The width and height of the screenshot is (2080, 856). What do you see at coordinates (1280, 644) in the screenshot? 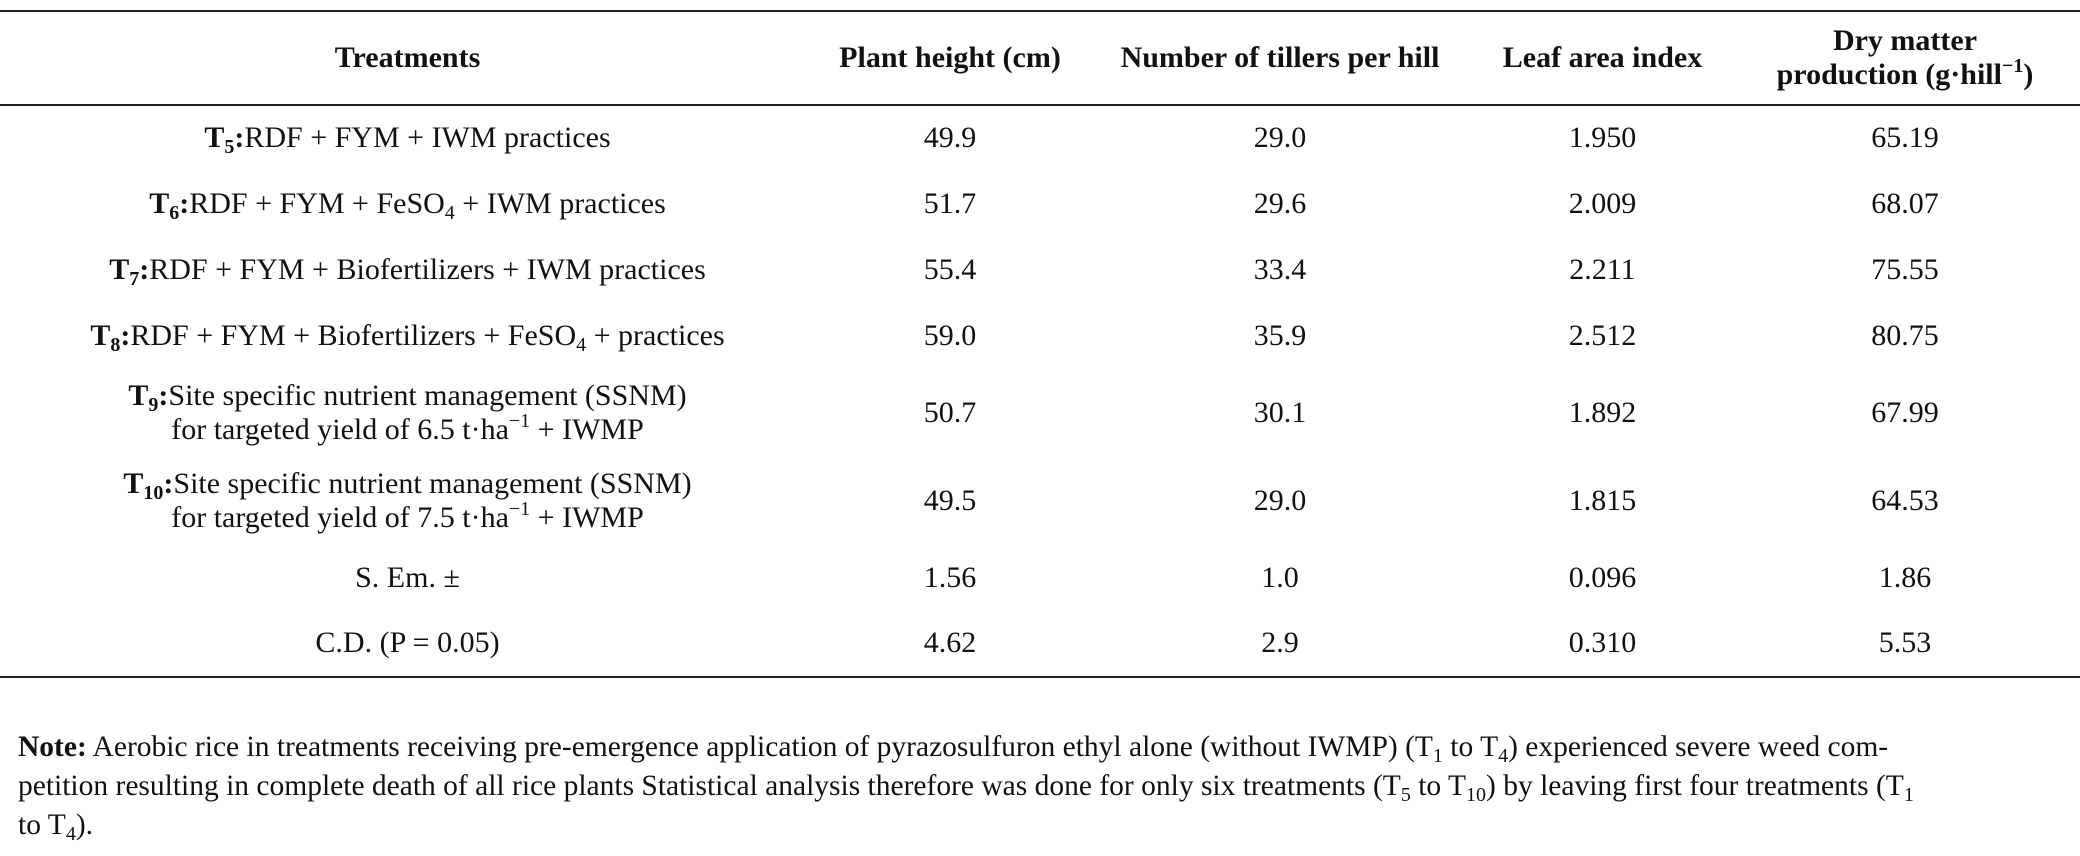
I see `tillers-cell: 2.9` at bounding box center [1280, 644].